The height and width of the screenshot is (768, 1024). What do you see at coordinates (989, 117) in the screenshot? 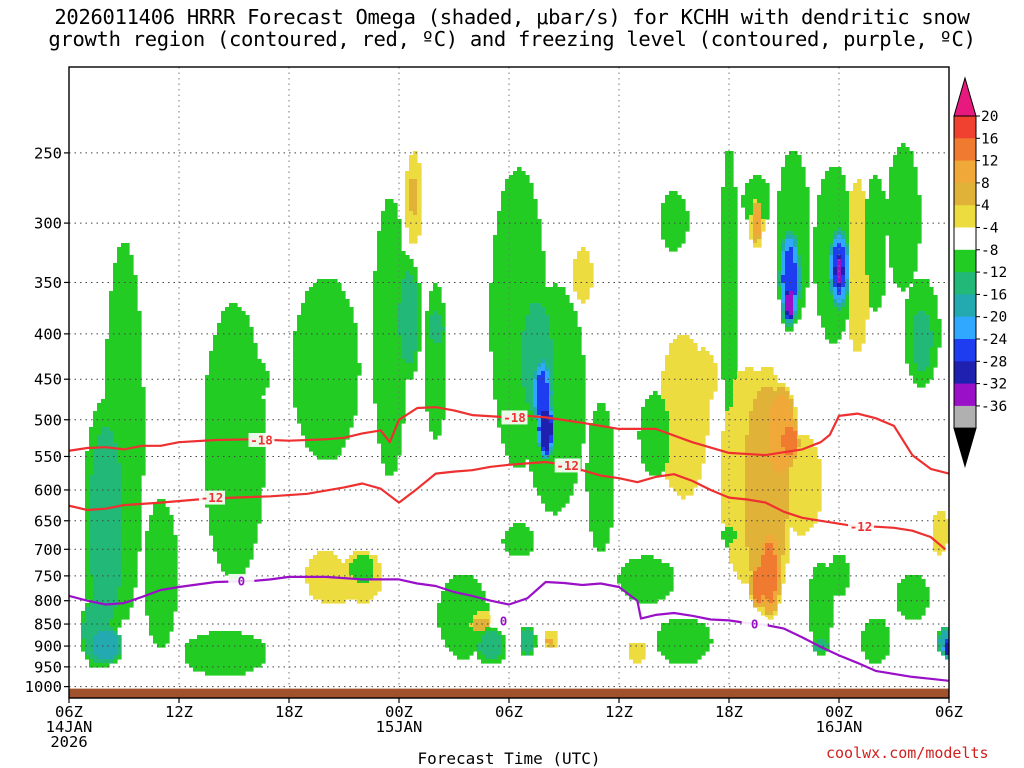
I see `colorbar-tick-label: 20` at bounding box center [989, 117].